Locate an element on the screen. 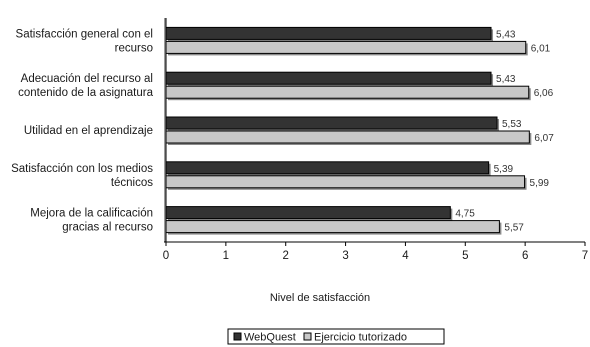  data-label: 5,39 is located at coordinates (504, 169).